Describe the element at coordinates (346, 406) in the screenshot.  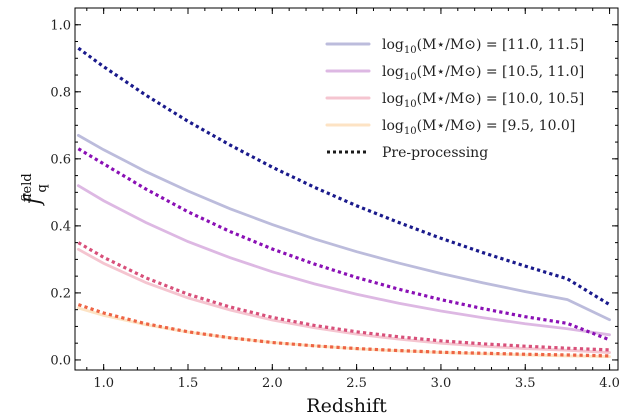
I see `x-axis-label: Redshift` at that location.